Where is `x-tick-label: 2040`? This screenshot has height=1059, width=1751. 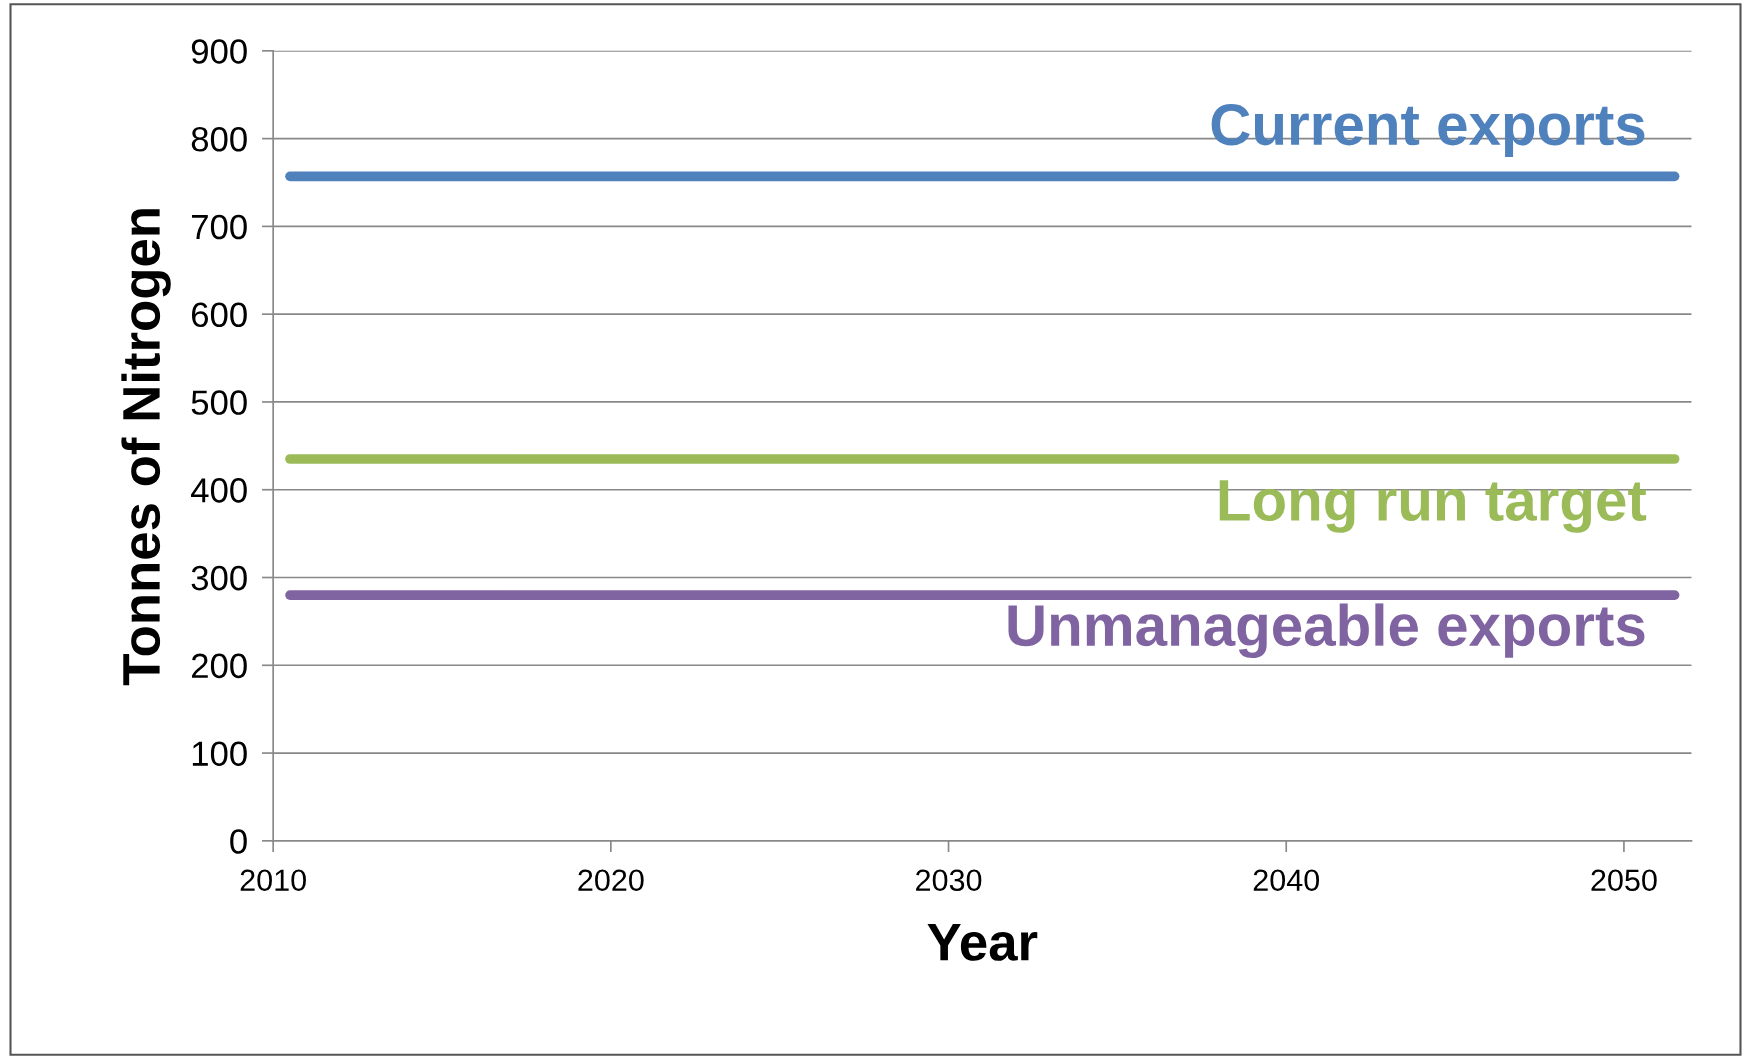
x-tick-label: 2040 is located at coordinates (1286, 880).